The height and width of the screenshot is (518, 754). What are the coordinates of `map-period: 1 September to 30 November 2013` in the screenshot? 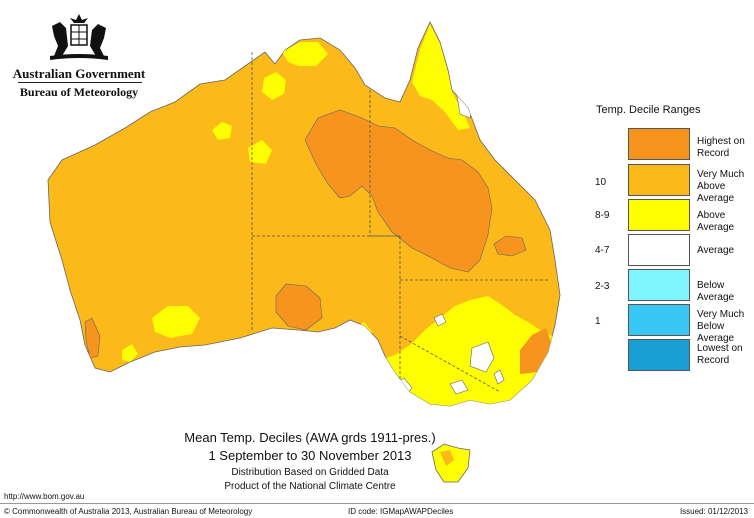 It's located at (310, 455).